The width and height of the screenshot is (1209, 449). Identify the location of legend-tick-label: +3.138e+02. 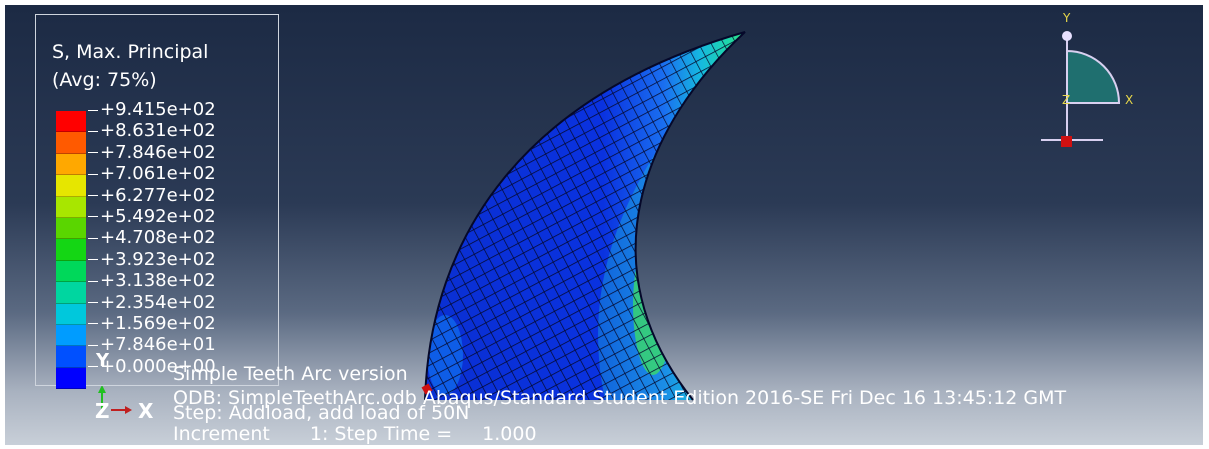
(152, 280).